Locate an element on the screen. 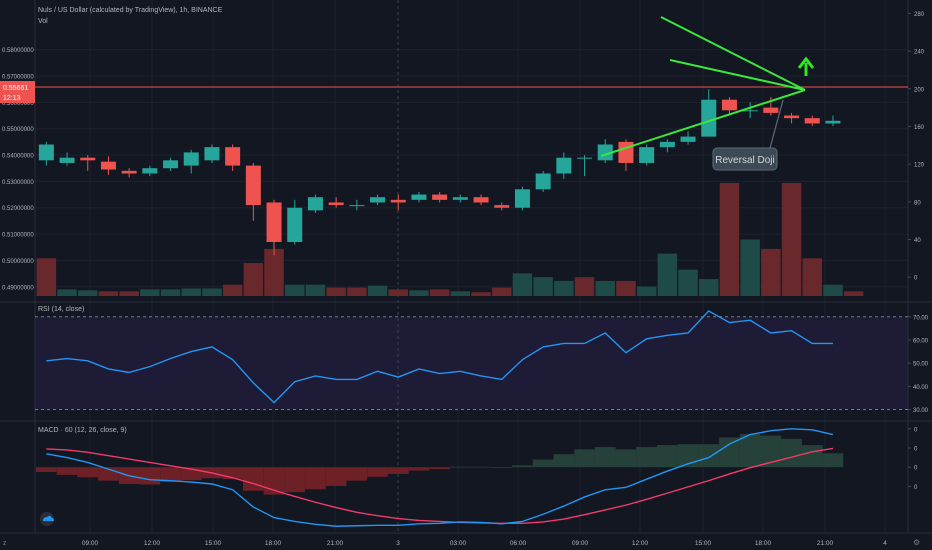 This screenshot has height=550, width=932. current-price-value: 0.55661 is located at coordinates (15, 88).